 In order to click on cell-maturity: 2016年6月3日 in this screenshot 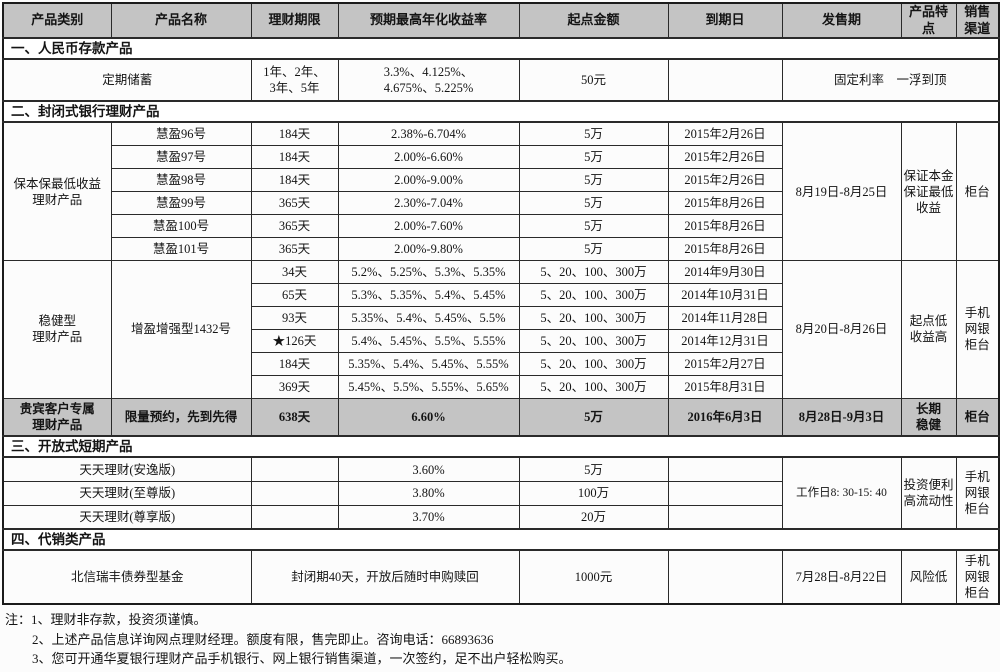, I will do `click(725, 417)`.